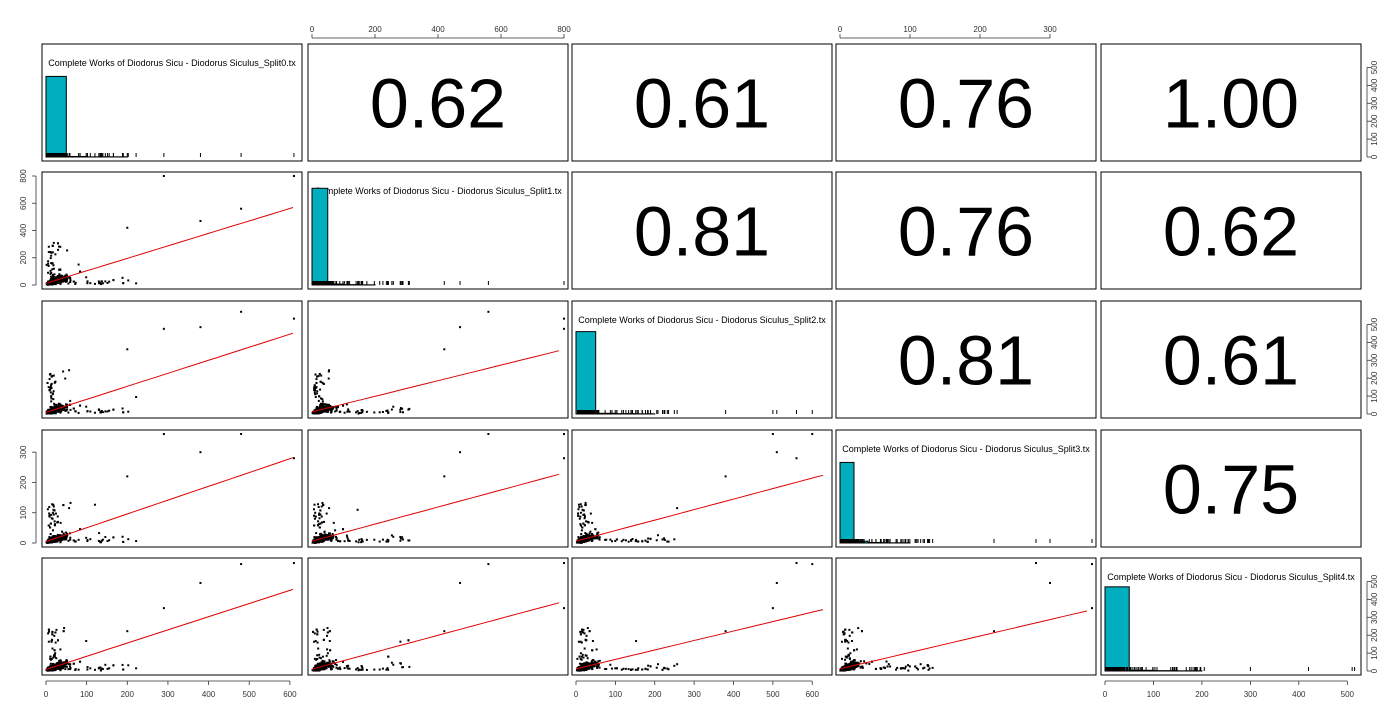 This screenshot has width=1400, height=720. I want to click on panel-r0-c1: 0.62, so click(438, 102).